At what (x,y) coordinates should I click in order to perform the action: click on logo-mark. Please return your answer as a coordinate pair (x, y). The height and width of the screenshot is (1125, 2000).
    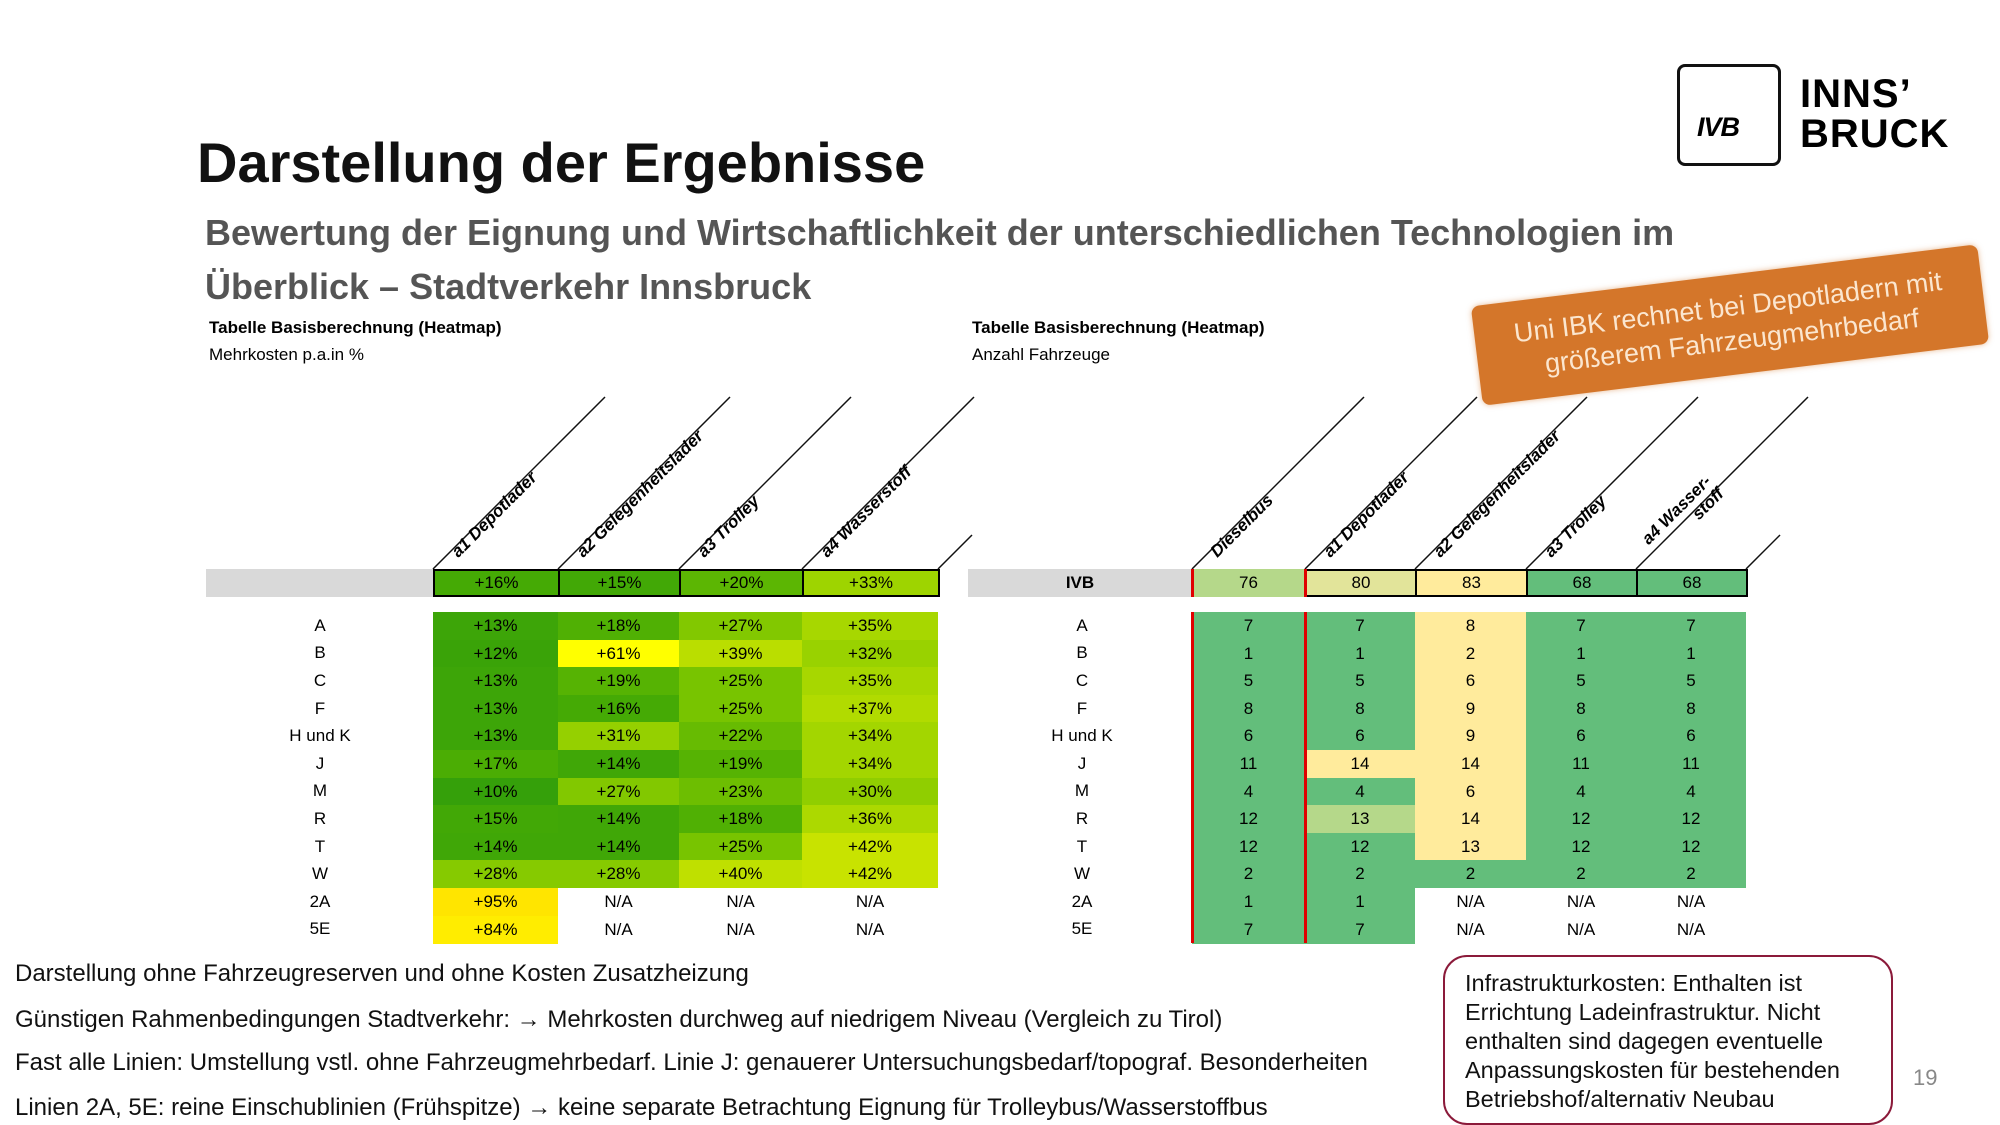
    Looking at the image, I should click on (1729, 115).